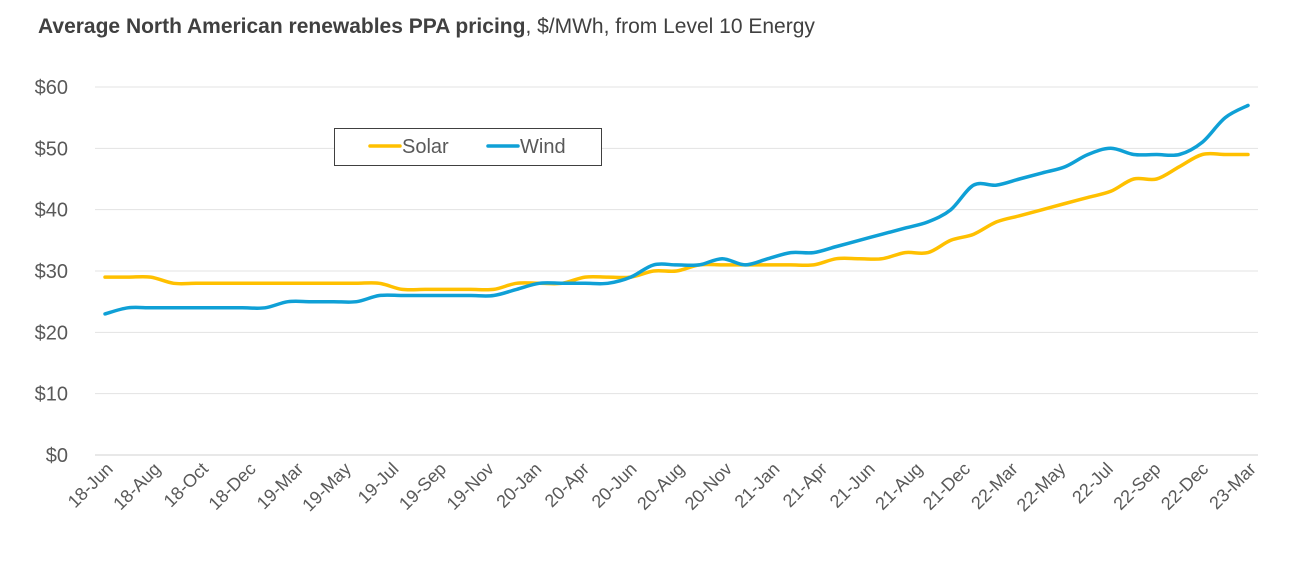 The width and height of the screenshot is (1292, 561). What do you see at coordinates (51, 333) in the screenshot?
I see `y-tick-label: $20` at bounding box center [51, 333].